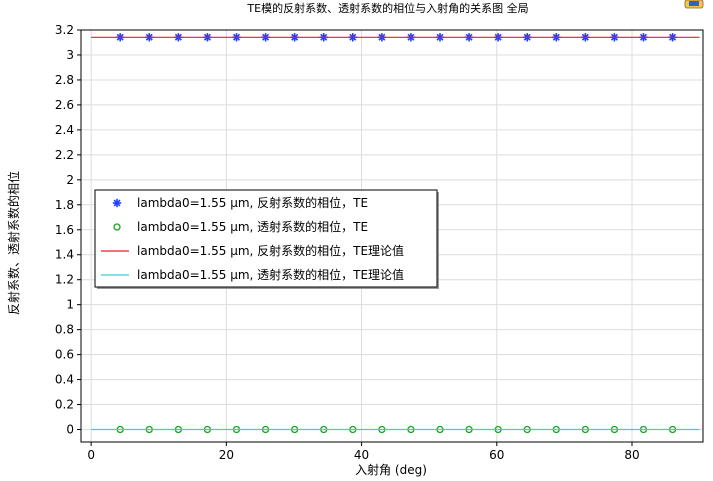 This screenshot has height=481, width=713. I want to click on y-tick-label: 2.6, so click(64, 105).